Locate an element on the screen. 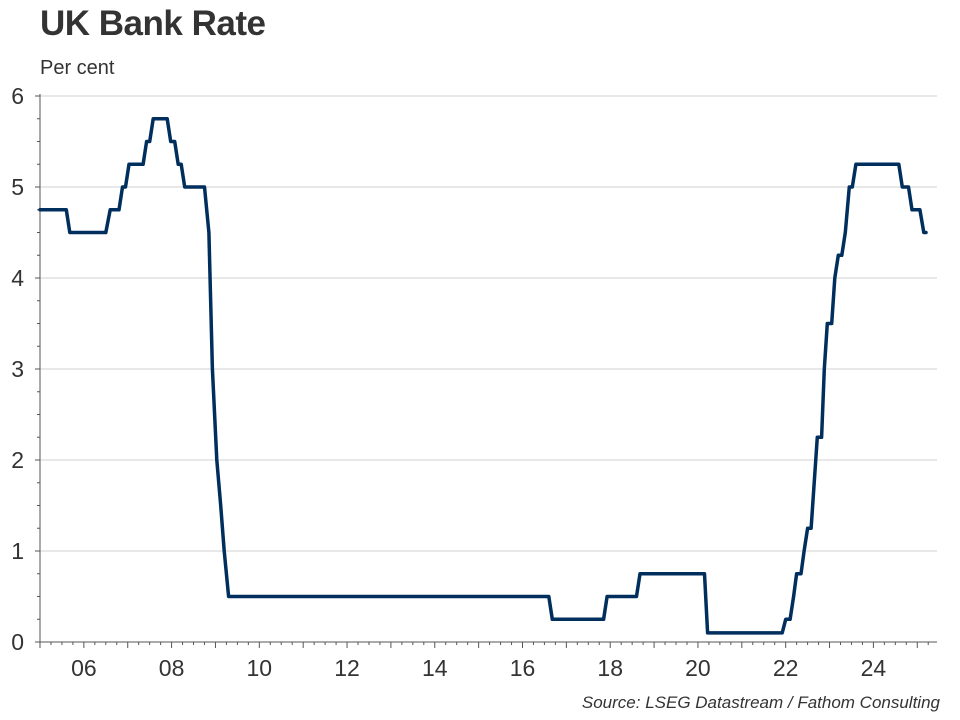 The width and height of the screenshot is (960, 720). x-tick-label: 22 is located at coordinates (786, 668).